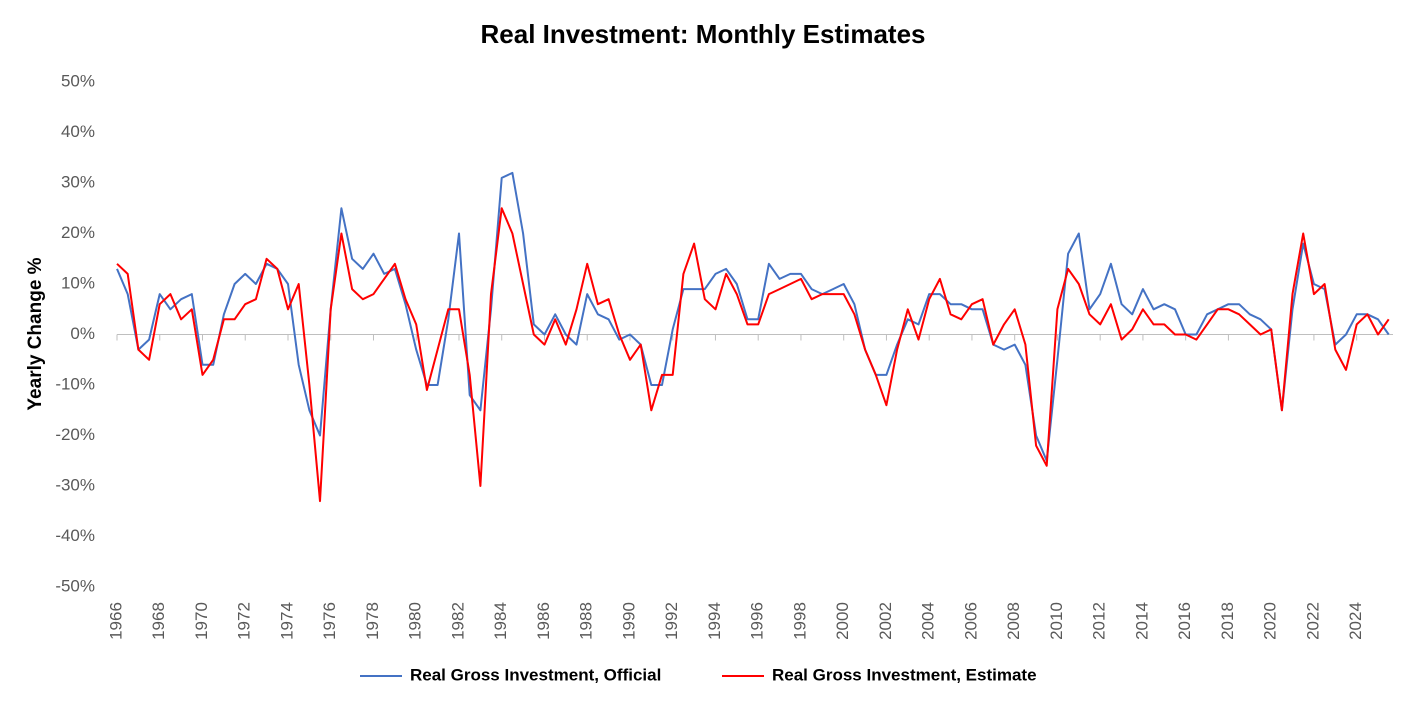 This screenshot has height=711, width=1406. I want to click on x-tick-label: 2010, so click(1056, 621).